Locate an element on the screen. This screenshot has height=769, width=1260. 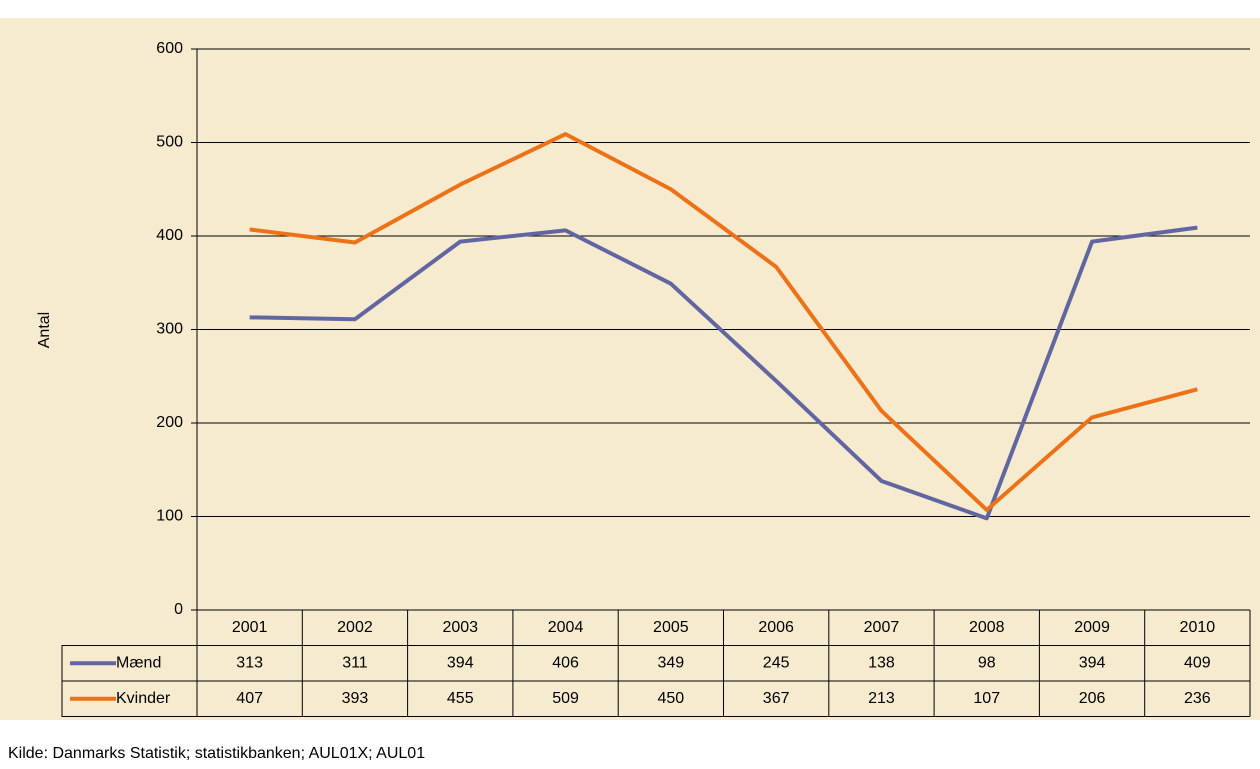
legend-label: Kvinder is located at coordinates (143, 698).